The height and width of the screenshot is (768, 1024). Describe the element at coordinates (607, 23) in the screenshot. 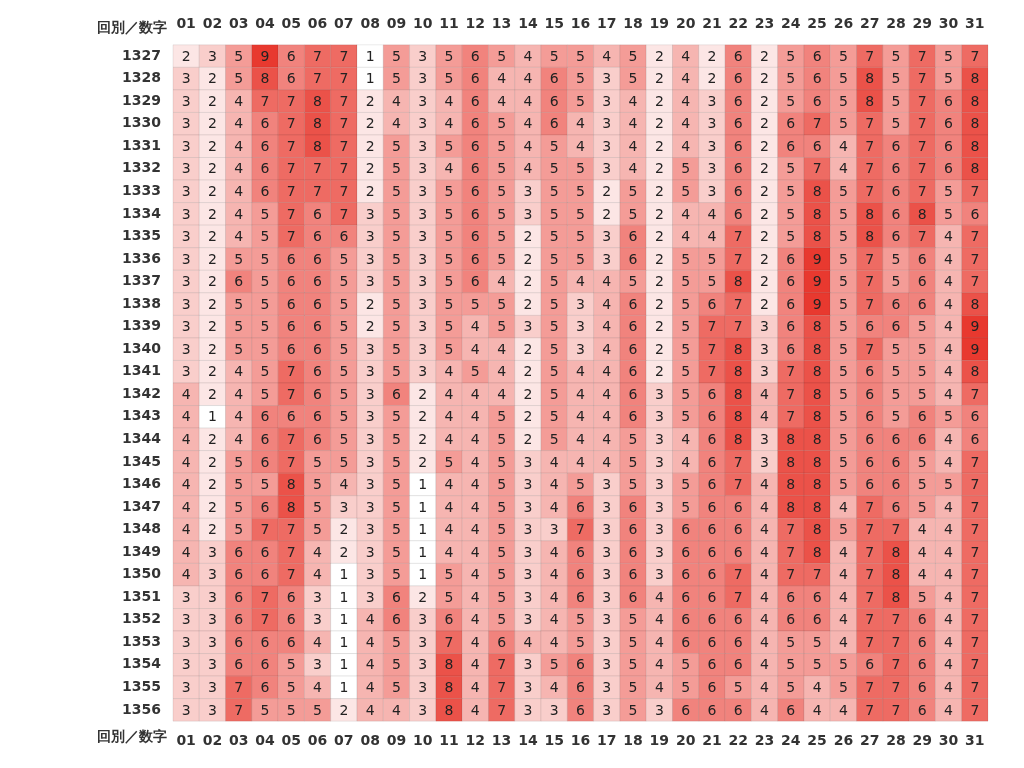

I see `category-label: 17` at that location.